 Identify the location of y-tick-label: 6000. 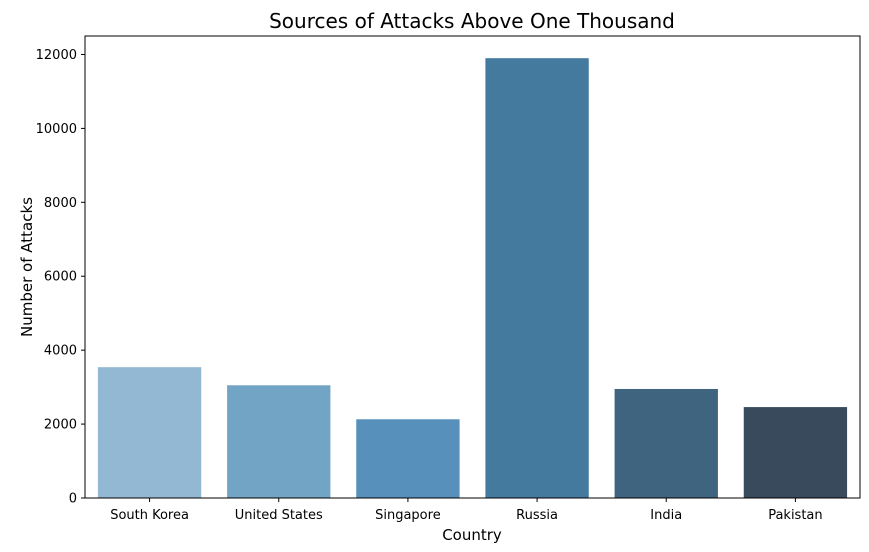
(60, 277).